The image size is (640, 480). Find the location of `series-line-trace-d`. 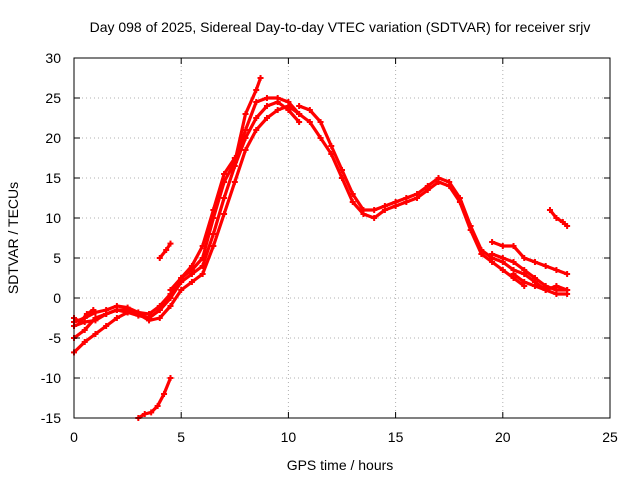

series-line-trace-d is located at coordinates (122, 312).